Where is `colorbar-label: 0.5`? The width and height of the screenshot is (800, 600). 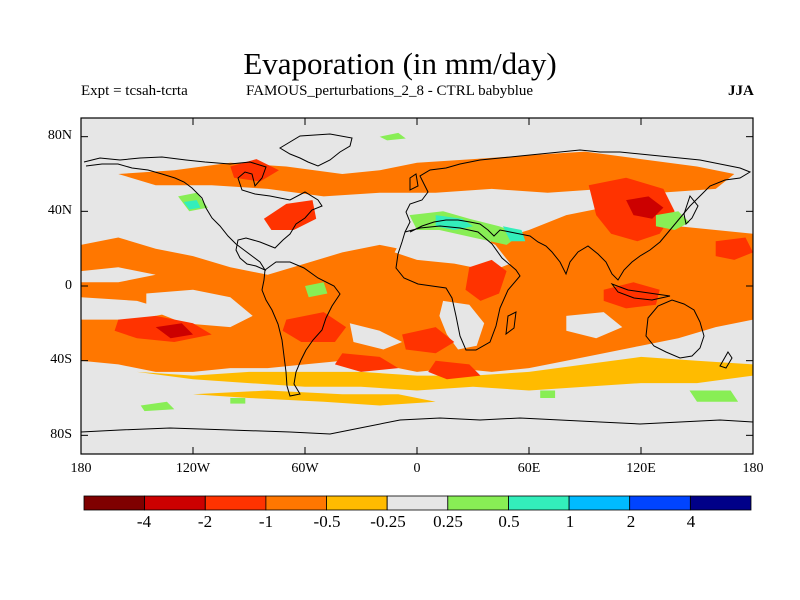
colorbar-label: 0.5 is located at coordinates (509, 521).